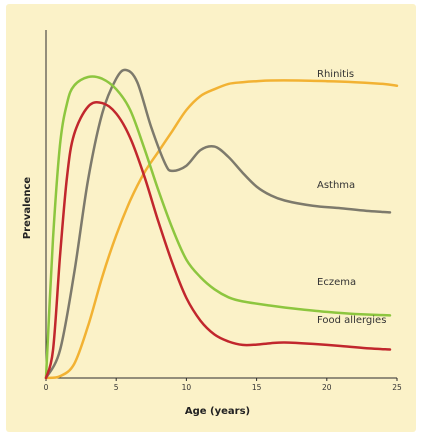  I want to click on x-tick-label-0: 0, so click(46, 387).